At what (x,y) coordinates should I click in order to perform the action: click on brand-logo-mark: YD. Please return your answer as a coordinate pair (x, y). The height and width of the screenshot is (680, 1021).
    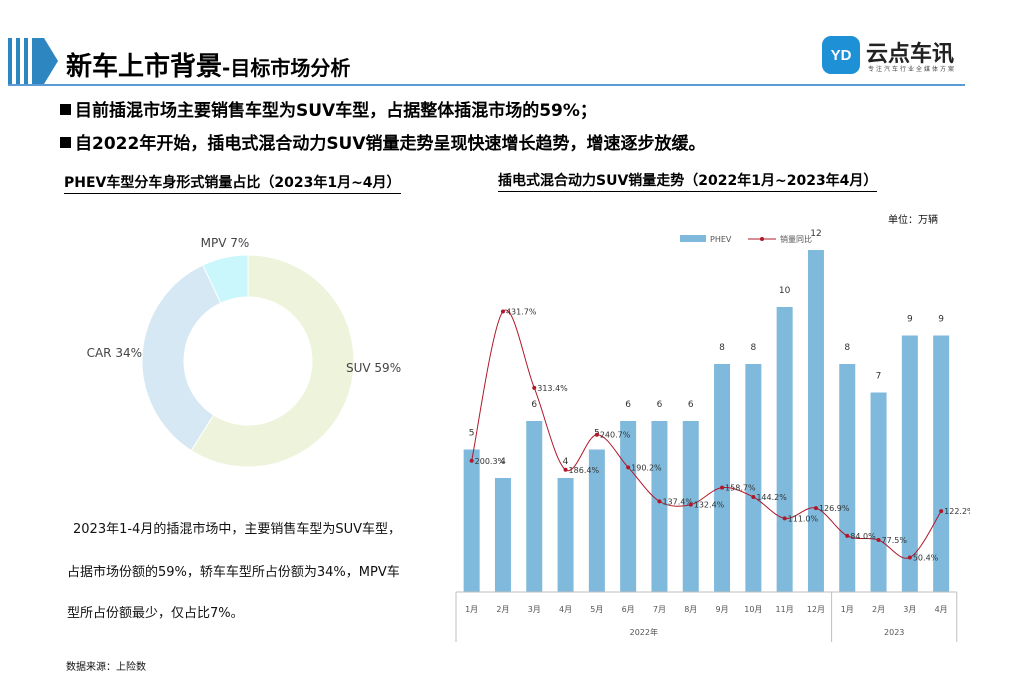
    Looking at the image, I should click on (841, 55).